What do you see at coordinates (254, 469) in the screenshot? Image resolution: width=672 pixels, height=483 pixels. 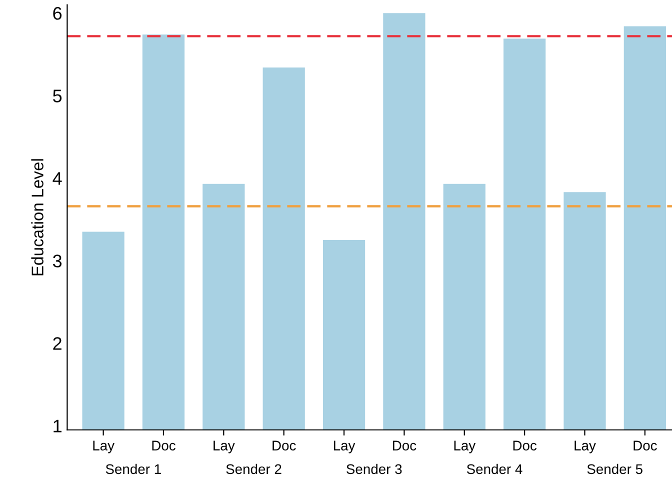 I see `text: Sender 2` at bounding box center [254, 469].